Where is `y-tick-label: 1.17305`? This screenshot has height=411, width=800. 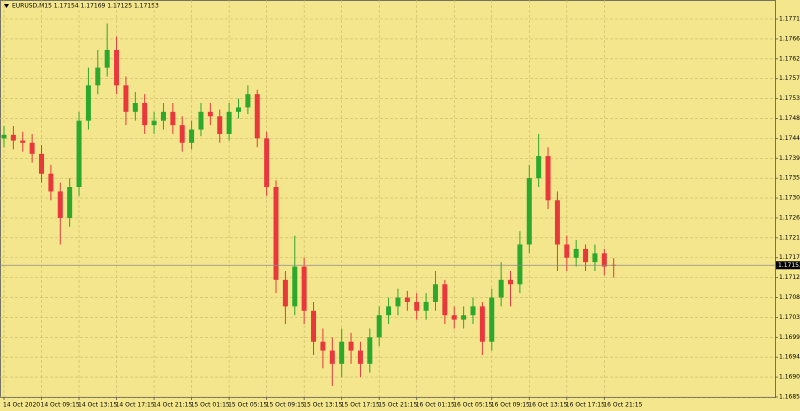
y-tick-label: 1.17305 is located at coordinates (789, 198).